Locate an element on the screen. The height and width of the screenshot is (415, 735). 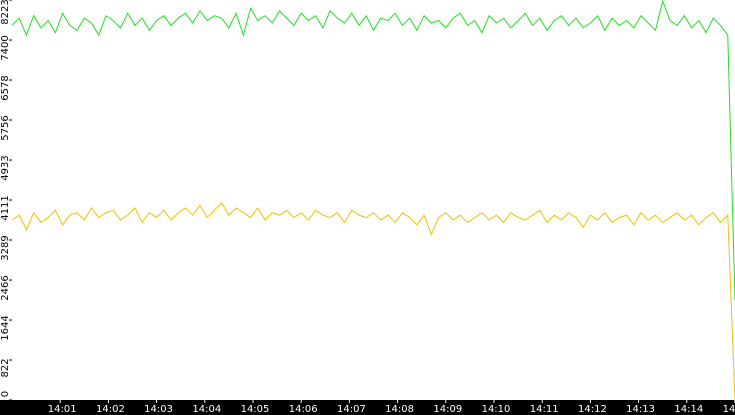
x-tick-label: 14:12 is located at coordinates (592, 409).